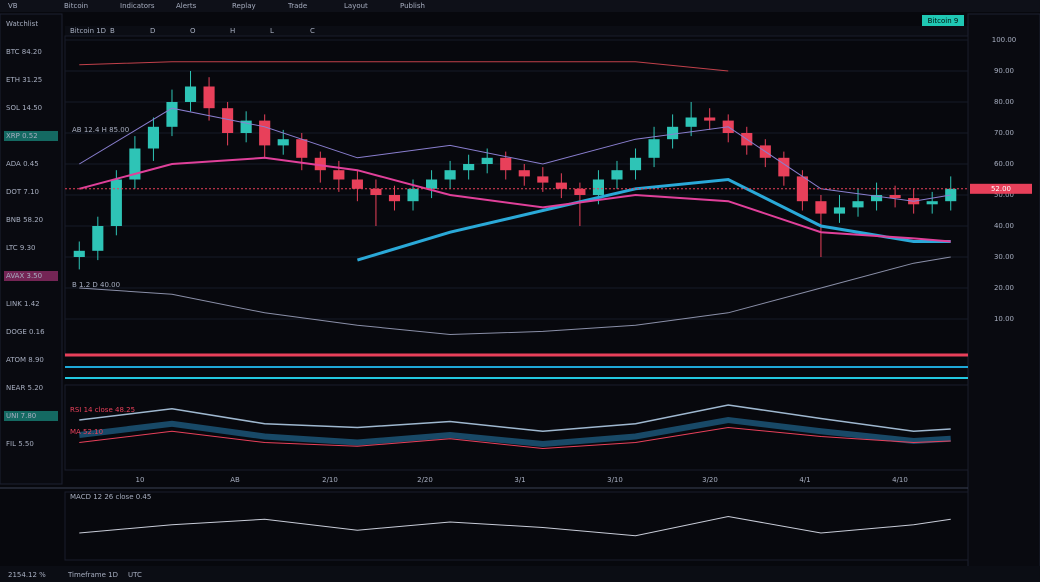 This screenshot has height=582, width=1040. I want to click on watchlist-row: BTC 84.20, so click(24, 52).